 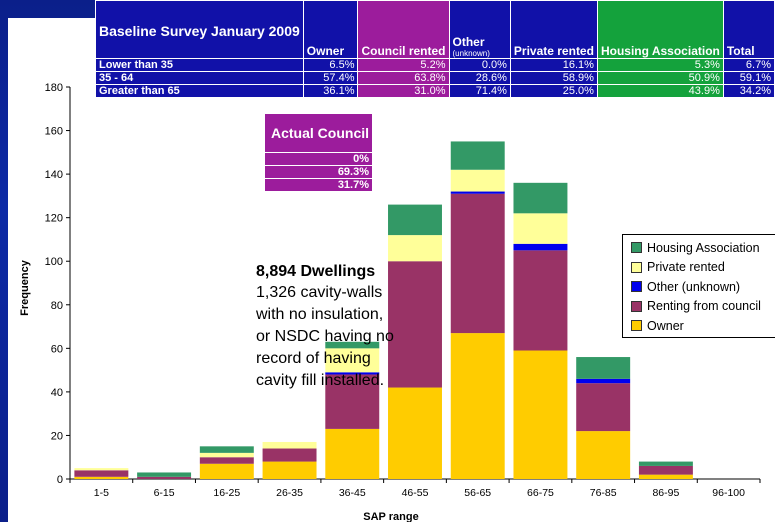 I want to click on legend-item: Housing Association, so click(x=703, y=248).